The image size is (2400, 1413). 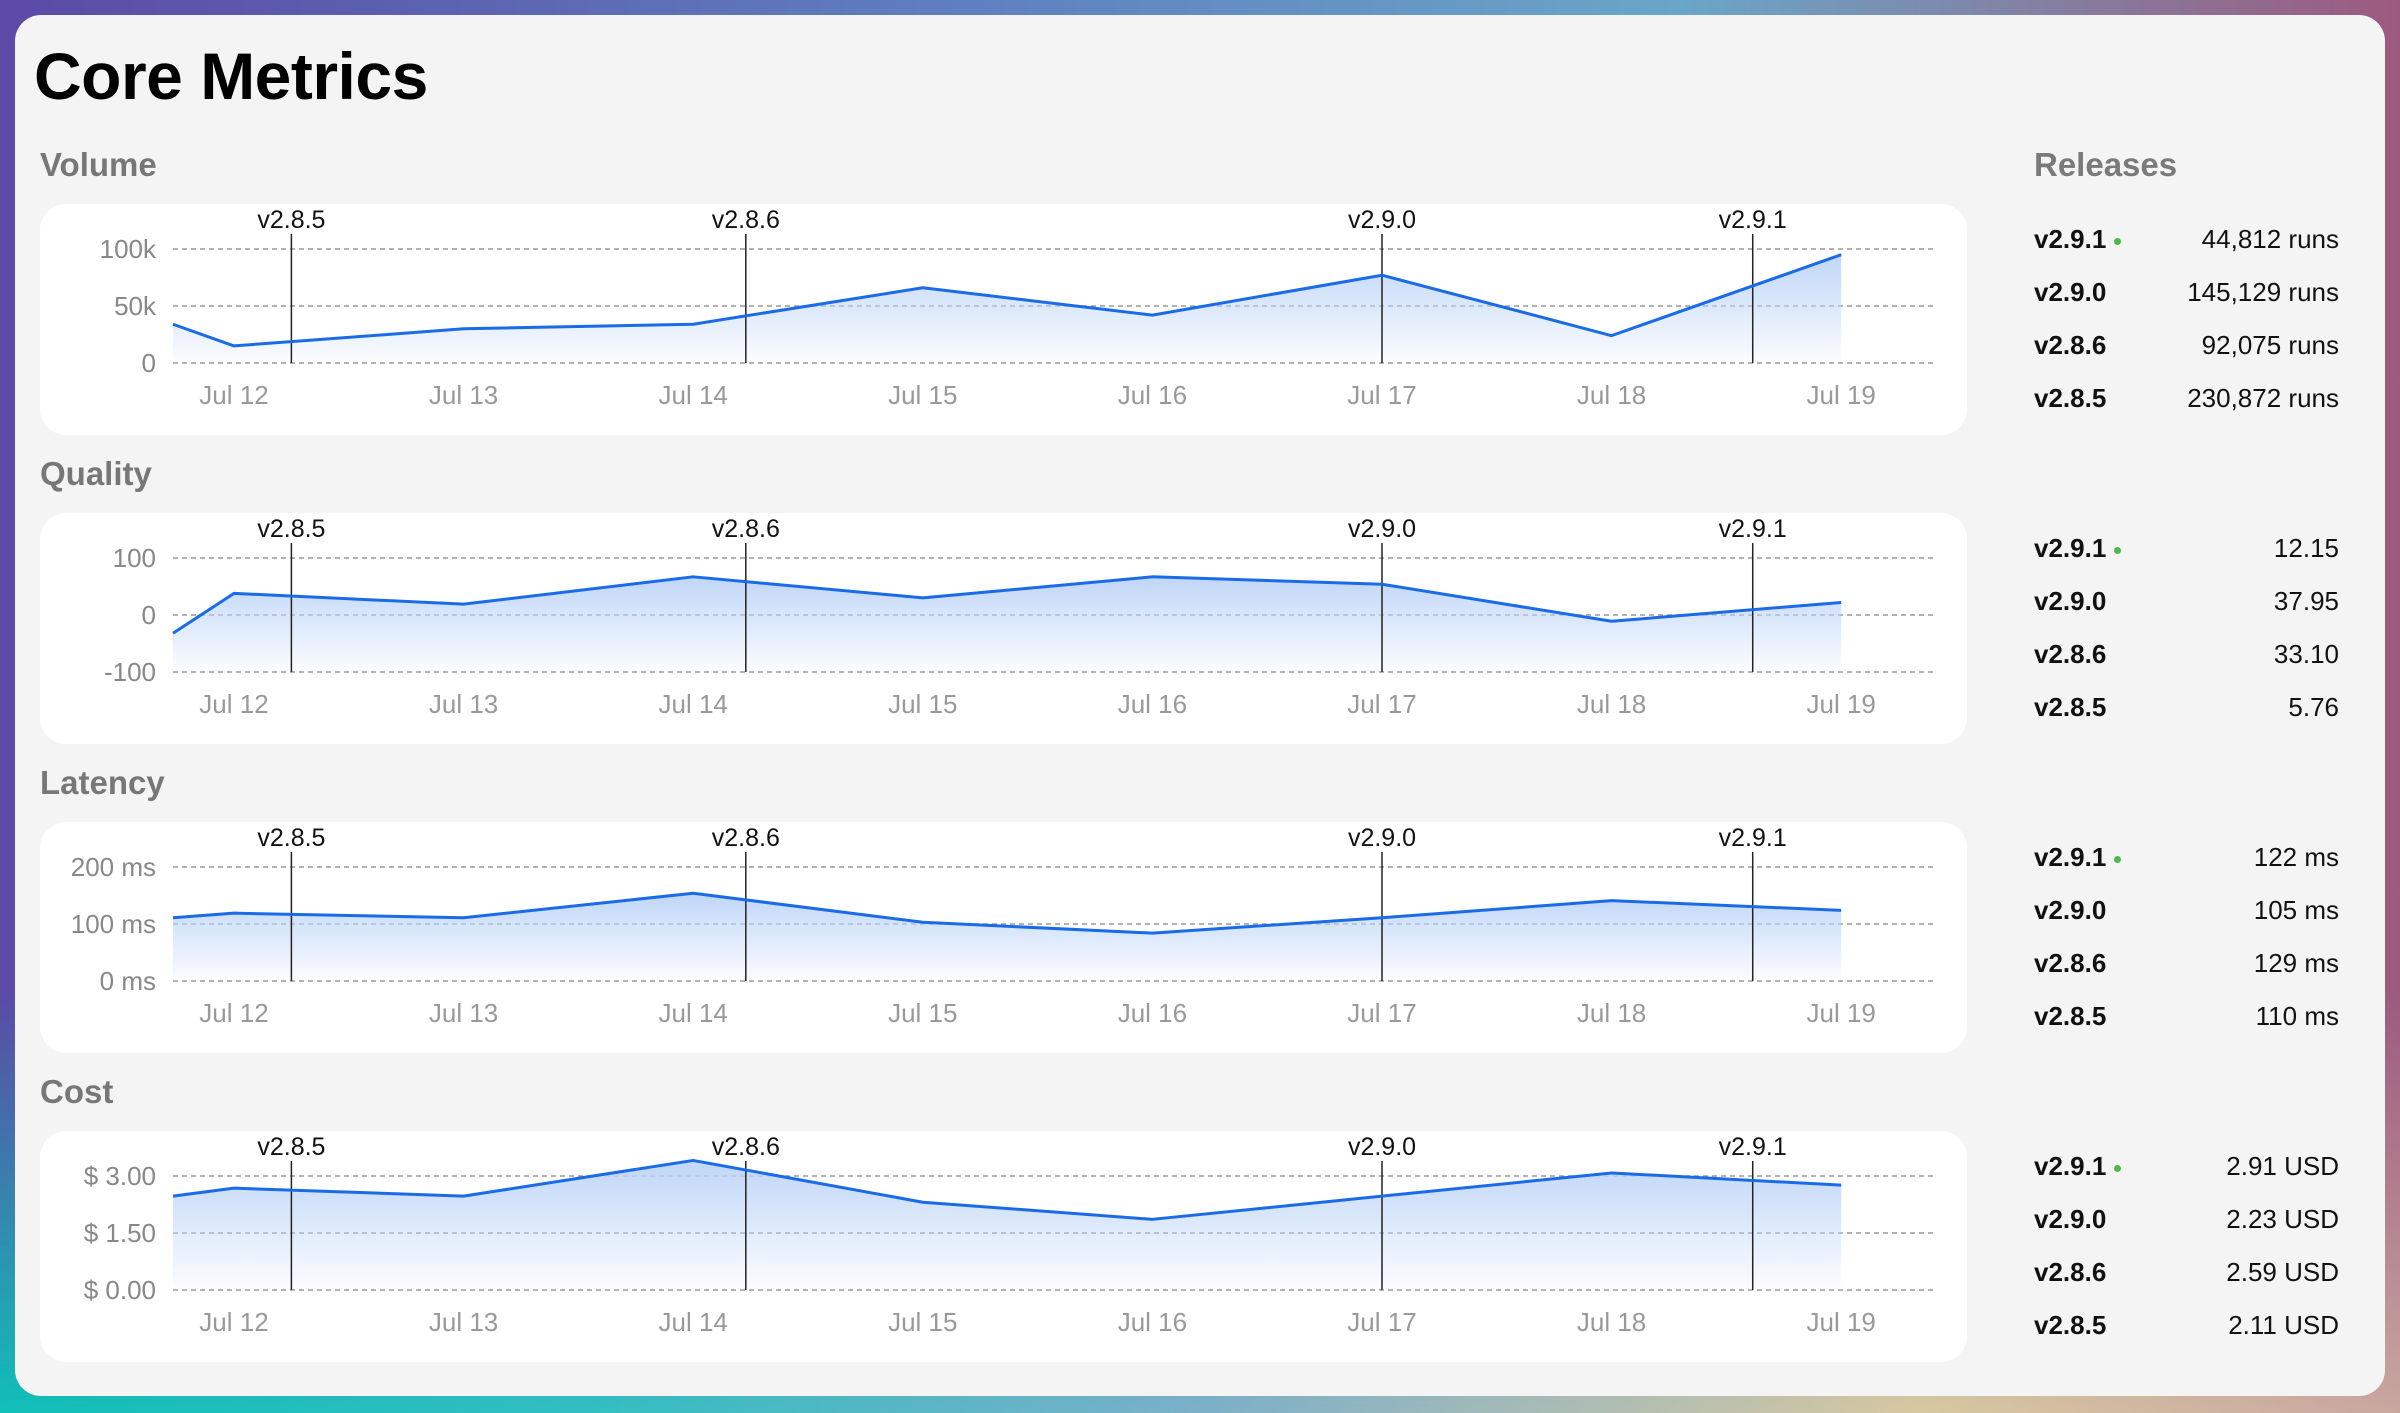 I want to click on x-tick-label: Jul 16, so click(x=1152, y=1322).